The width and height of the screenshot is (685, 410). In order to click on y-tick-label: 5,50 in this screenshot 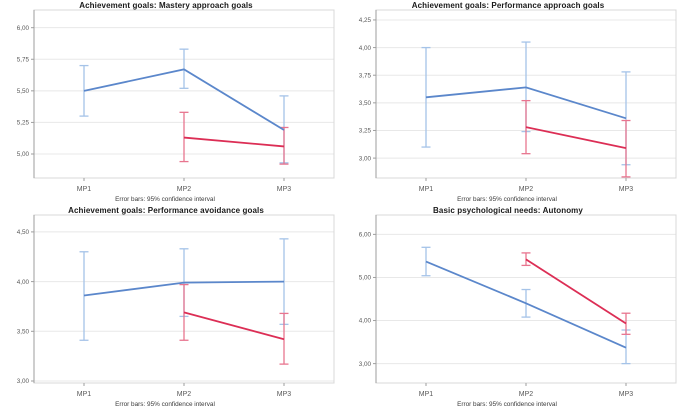, I will do `click(23, 91)`.